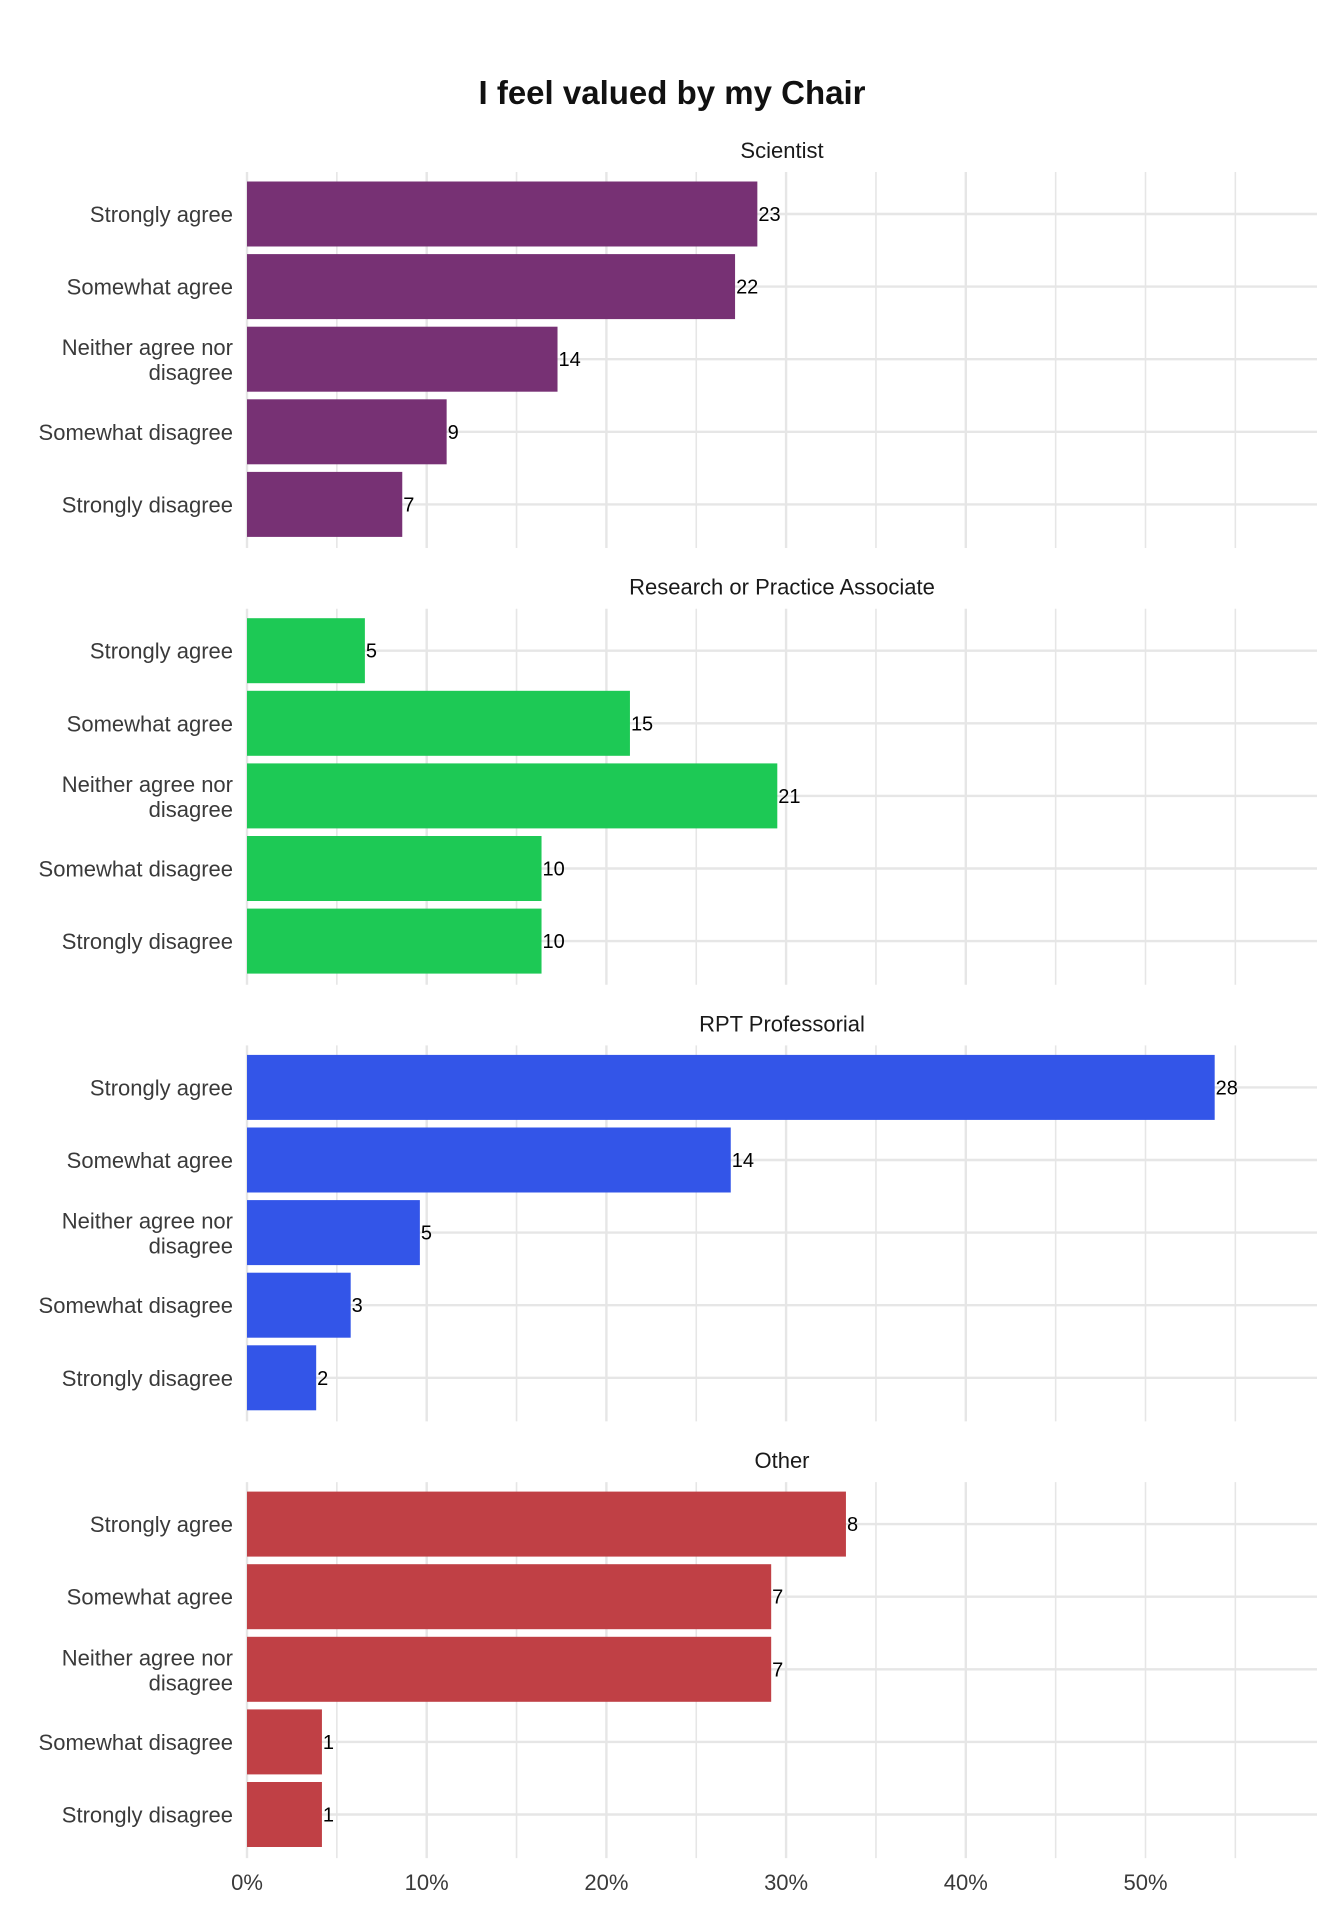  Describe the element at coordinates (789, 797) in the screenshot. I see `bar-value-label: 21` at that location.